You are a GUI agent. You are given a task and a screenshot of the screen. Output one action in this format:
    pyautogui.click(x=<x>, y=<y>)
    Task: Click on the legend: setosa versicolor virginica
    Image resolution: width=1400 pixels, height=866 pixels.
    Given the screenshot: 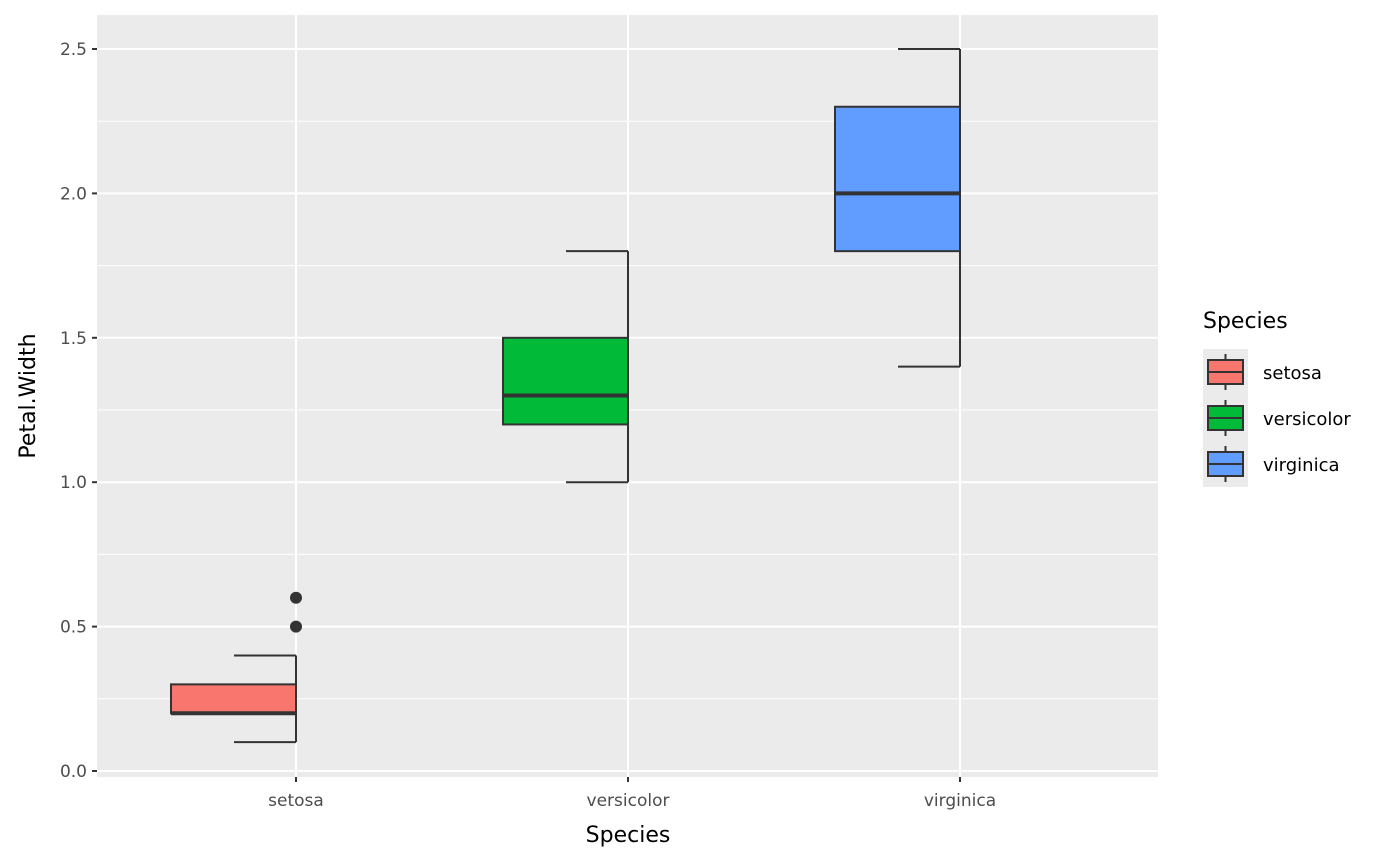 What is the action you would take?
    pyautogui.click(x=1277, y=418)
    